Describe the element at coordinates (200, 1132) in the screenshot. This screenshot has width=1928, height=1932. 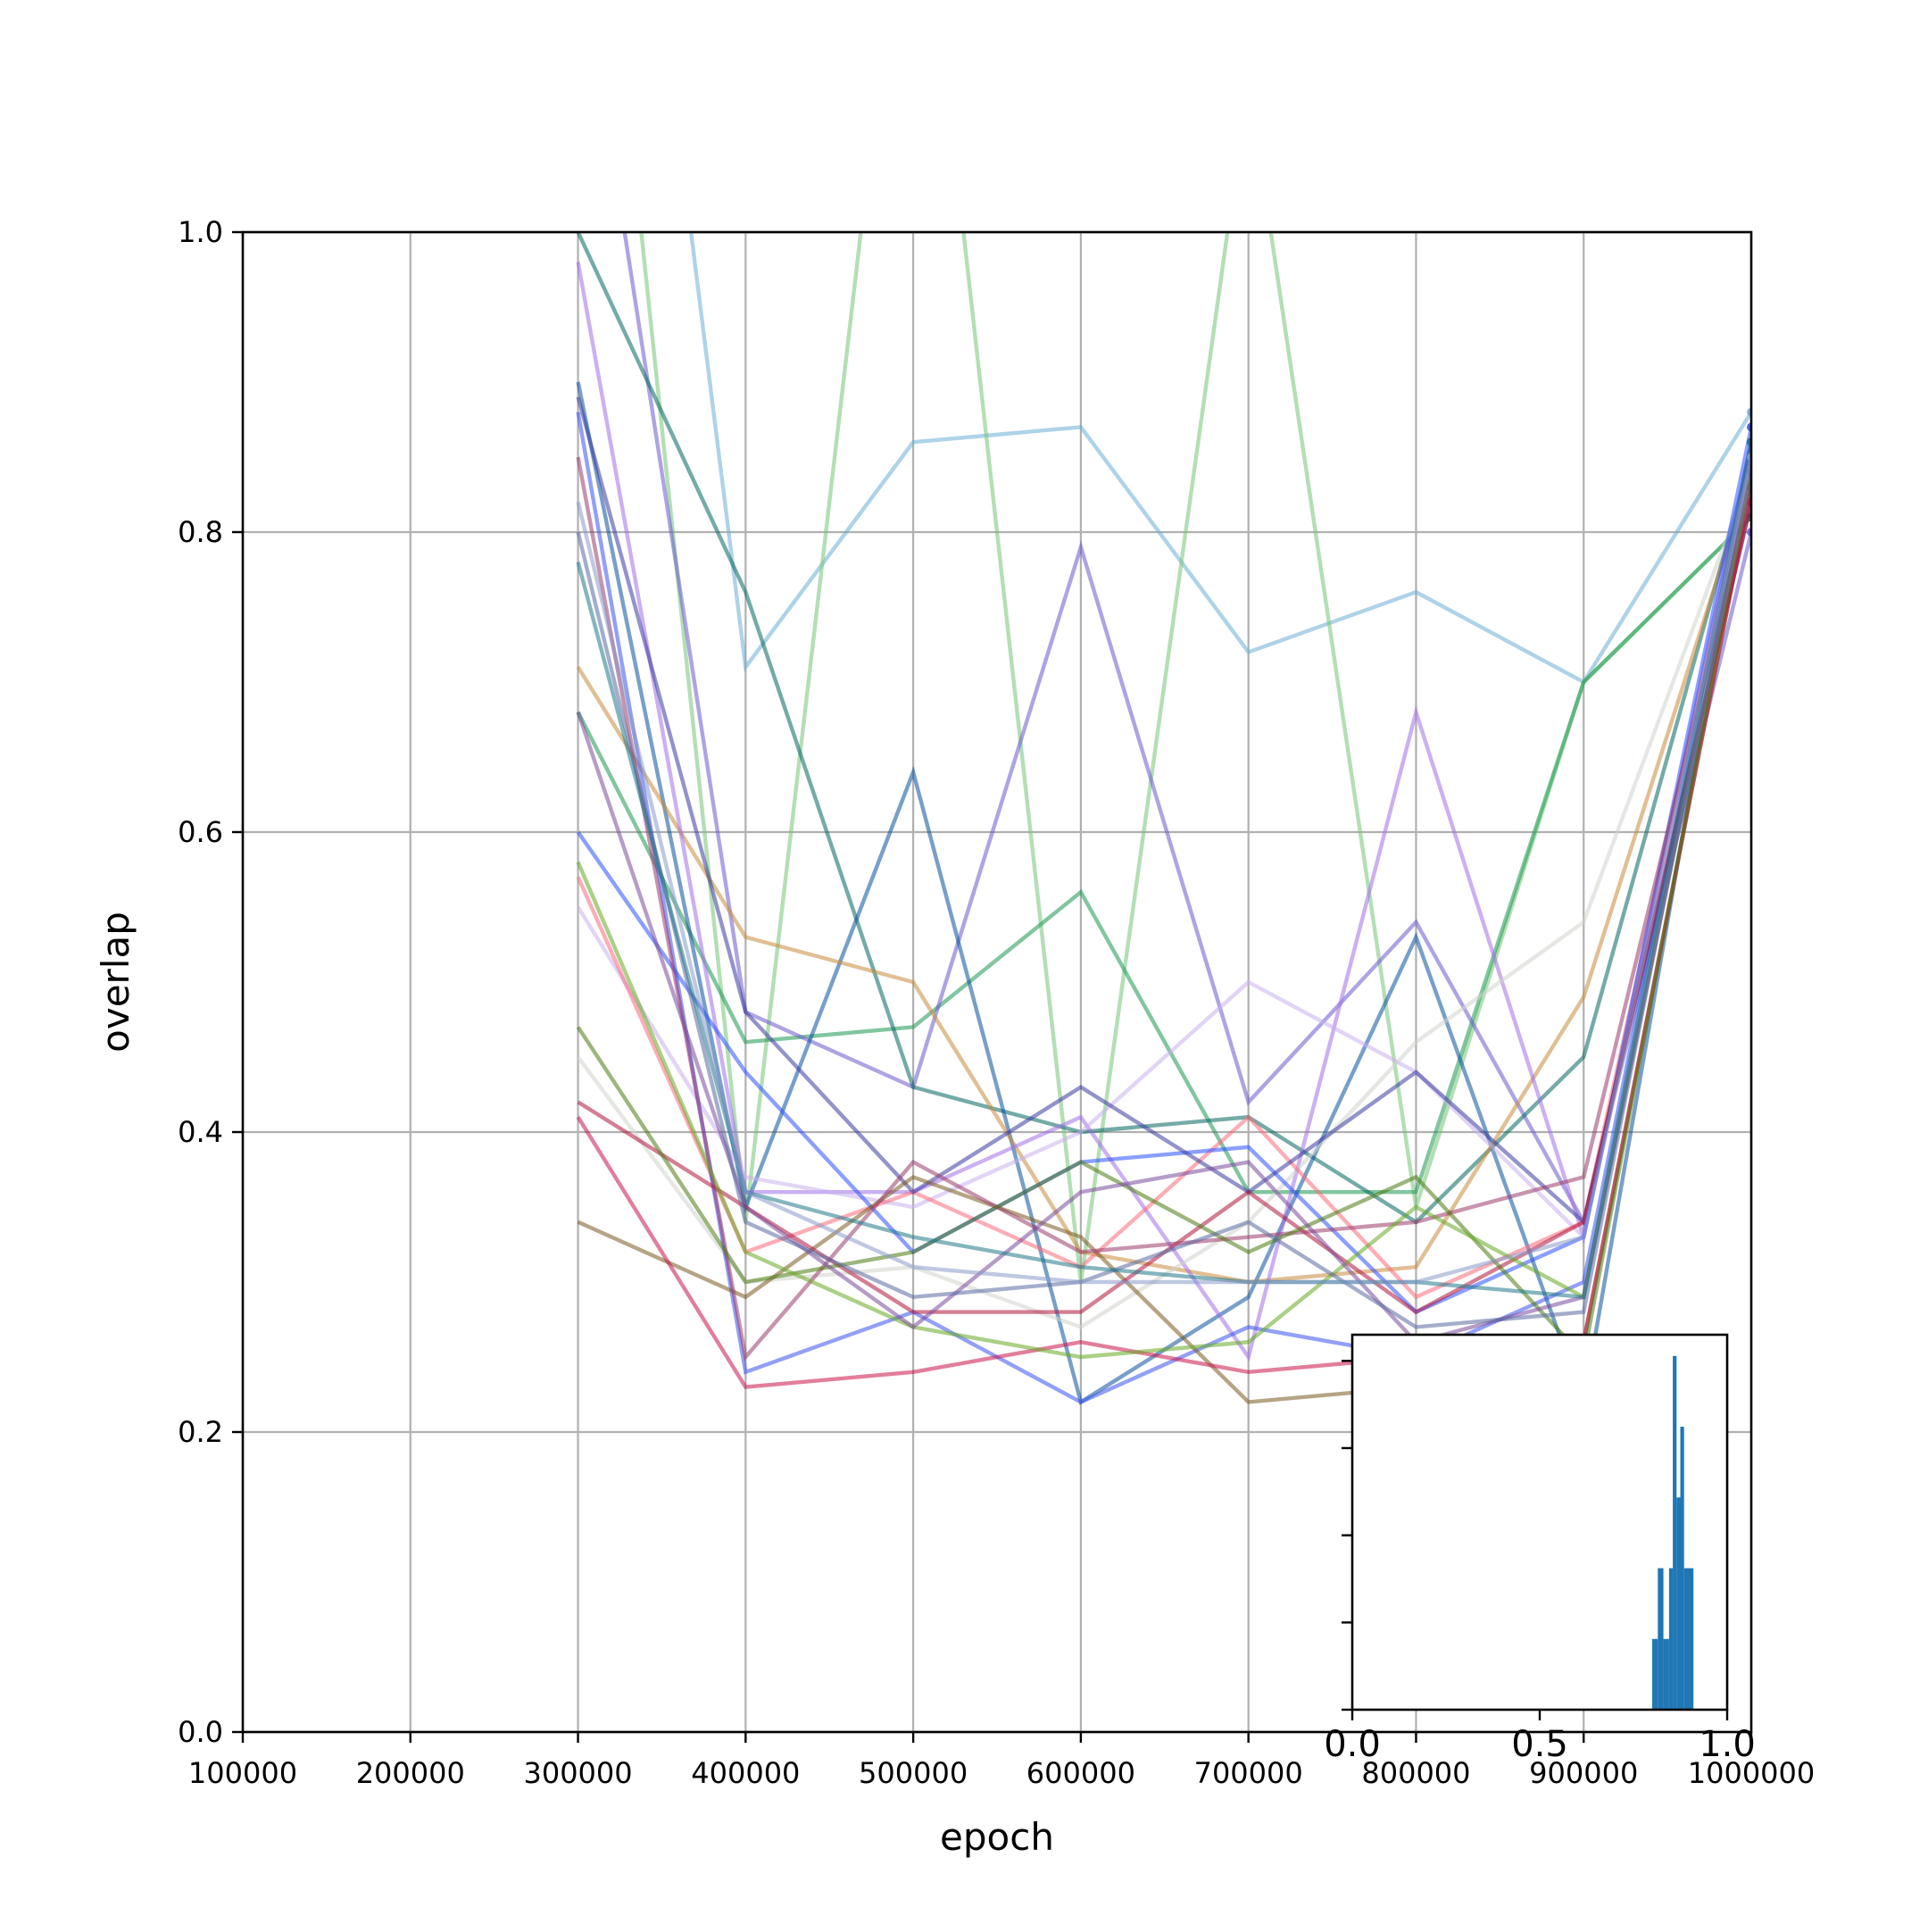
I see `y-tick-label: 0.4` at that location.